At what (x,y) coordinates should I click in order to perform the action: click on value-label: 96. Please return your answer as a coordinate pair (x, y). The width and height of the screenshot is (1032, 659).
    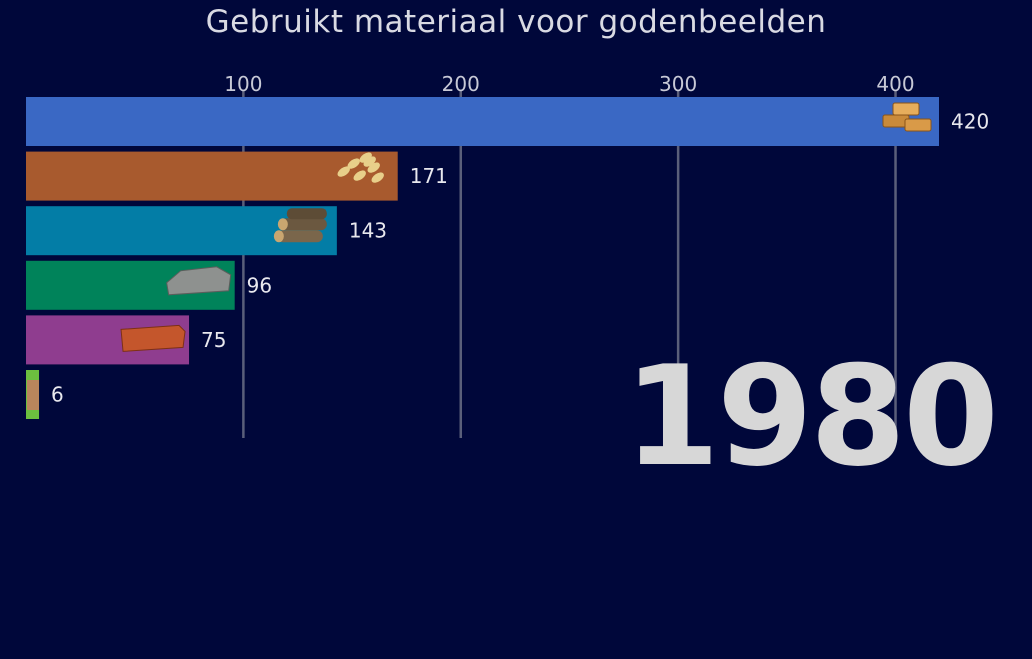
    Looking at the image, I should click on (259, 285).